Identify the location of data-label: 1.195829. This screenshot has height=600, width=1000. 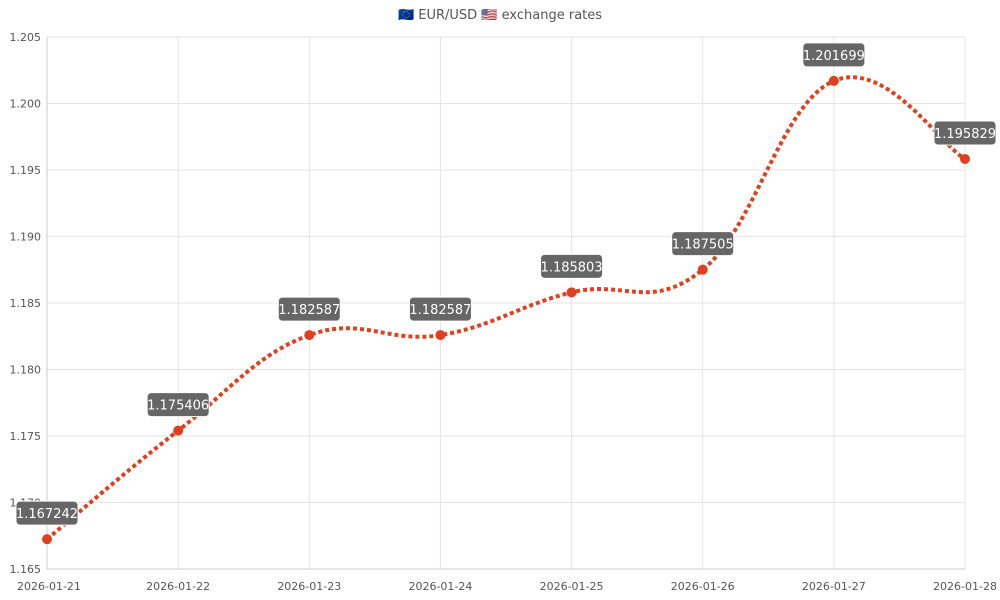
(965, 134).